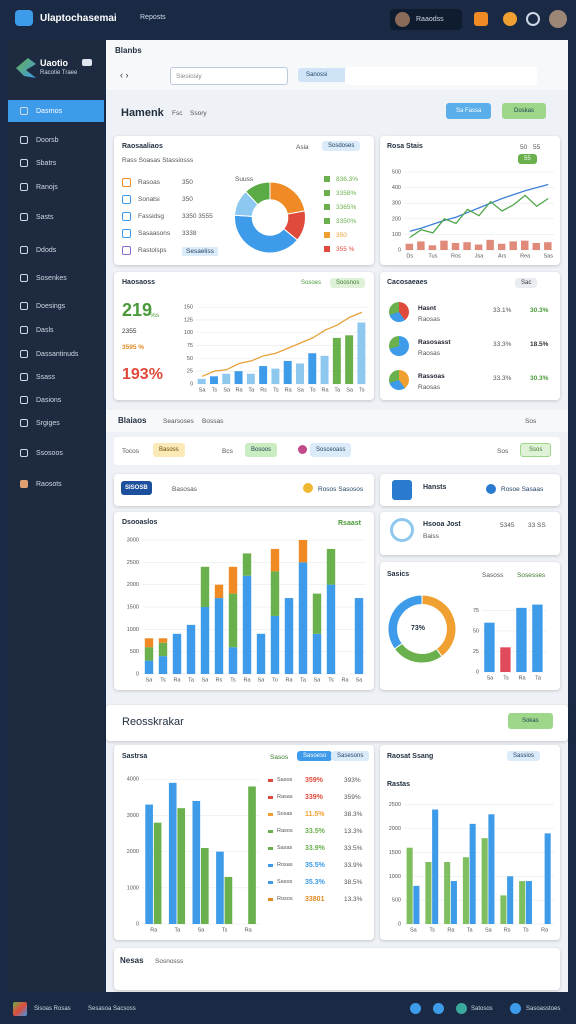 This screenshot has width=576, height=1024. I want to click on tab: Sasoeso, so click(315, 756).